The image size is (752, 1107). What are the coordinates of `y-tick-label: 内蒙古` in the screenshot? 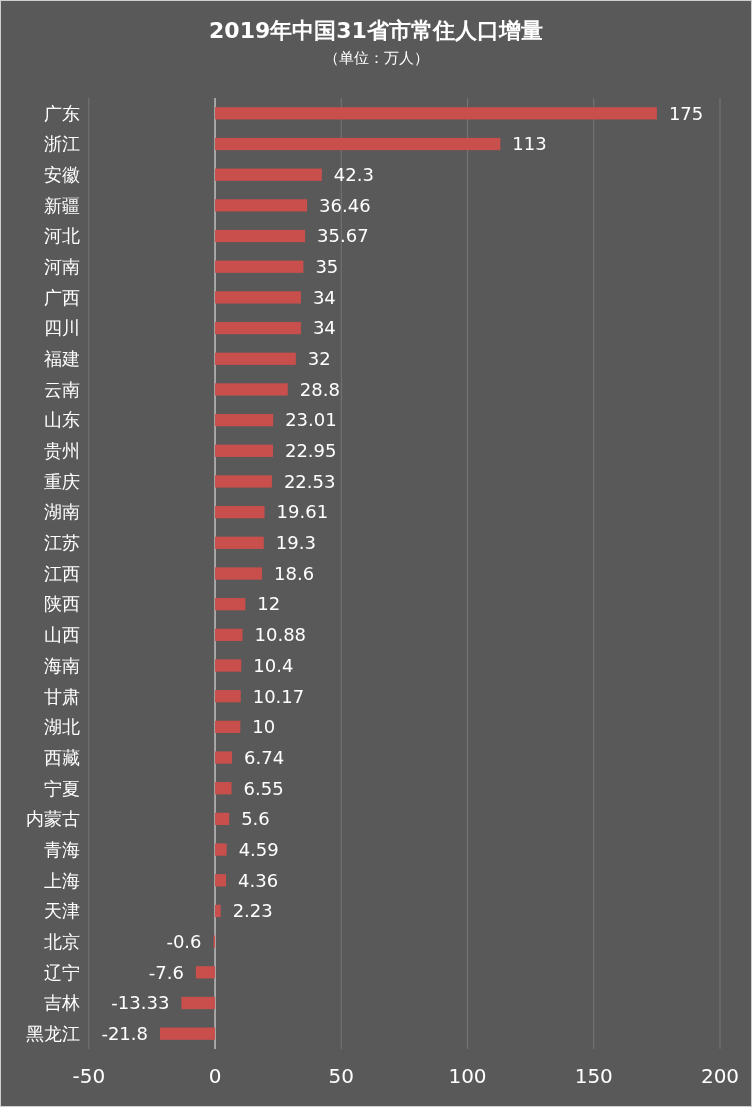 It's located at (53, 819).